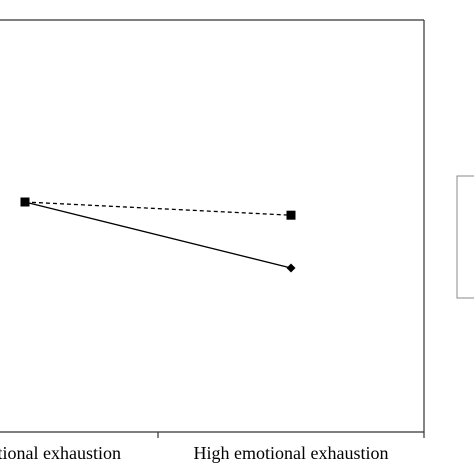 The image size is (474, 474). I want to click on data-point-diamond-high, so click(291, 268).